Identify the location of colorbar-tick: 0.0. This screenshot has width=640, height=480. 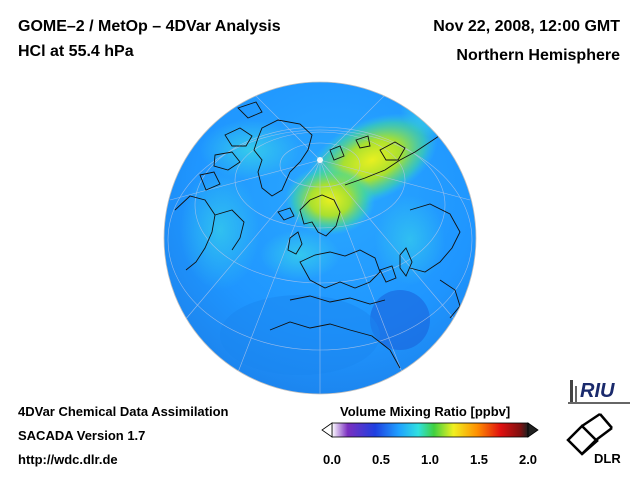
(332, 459).